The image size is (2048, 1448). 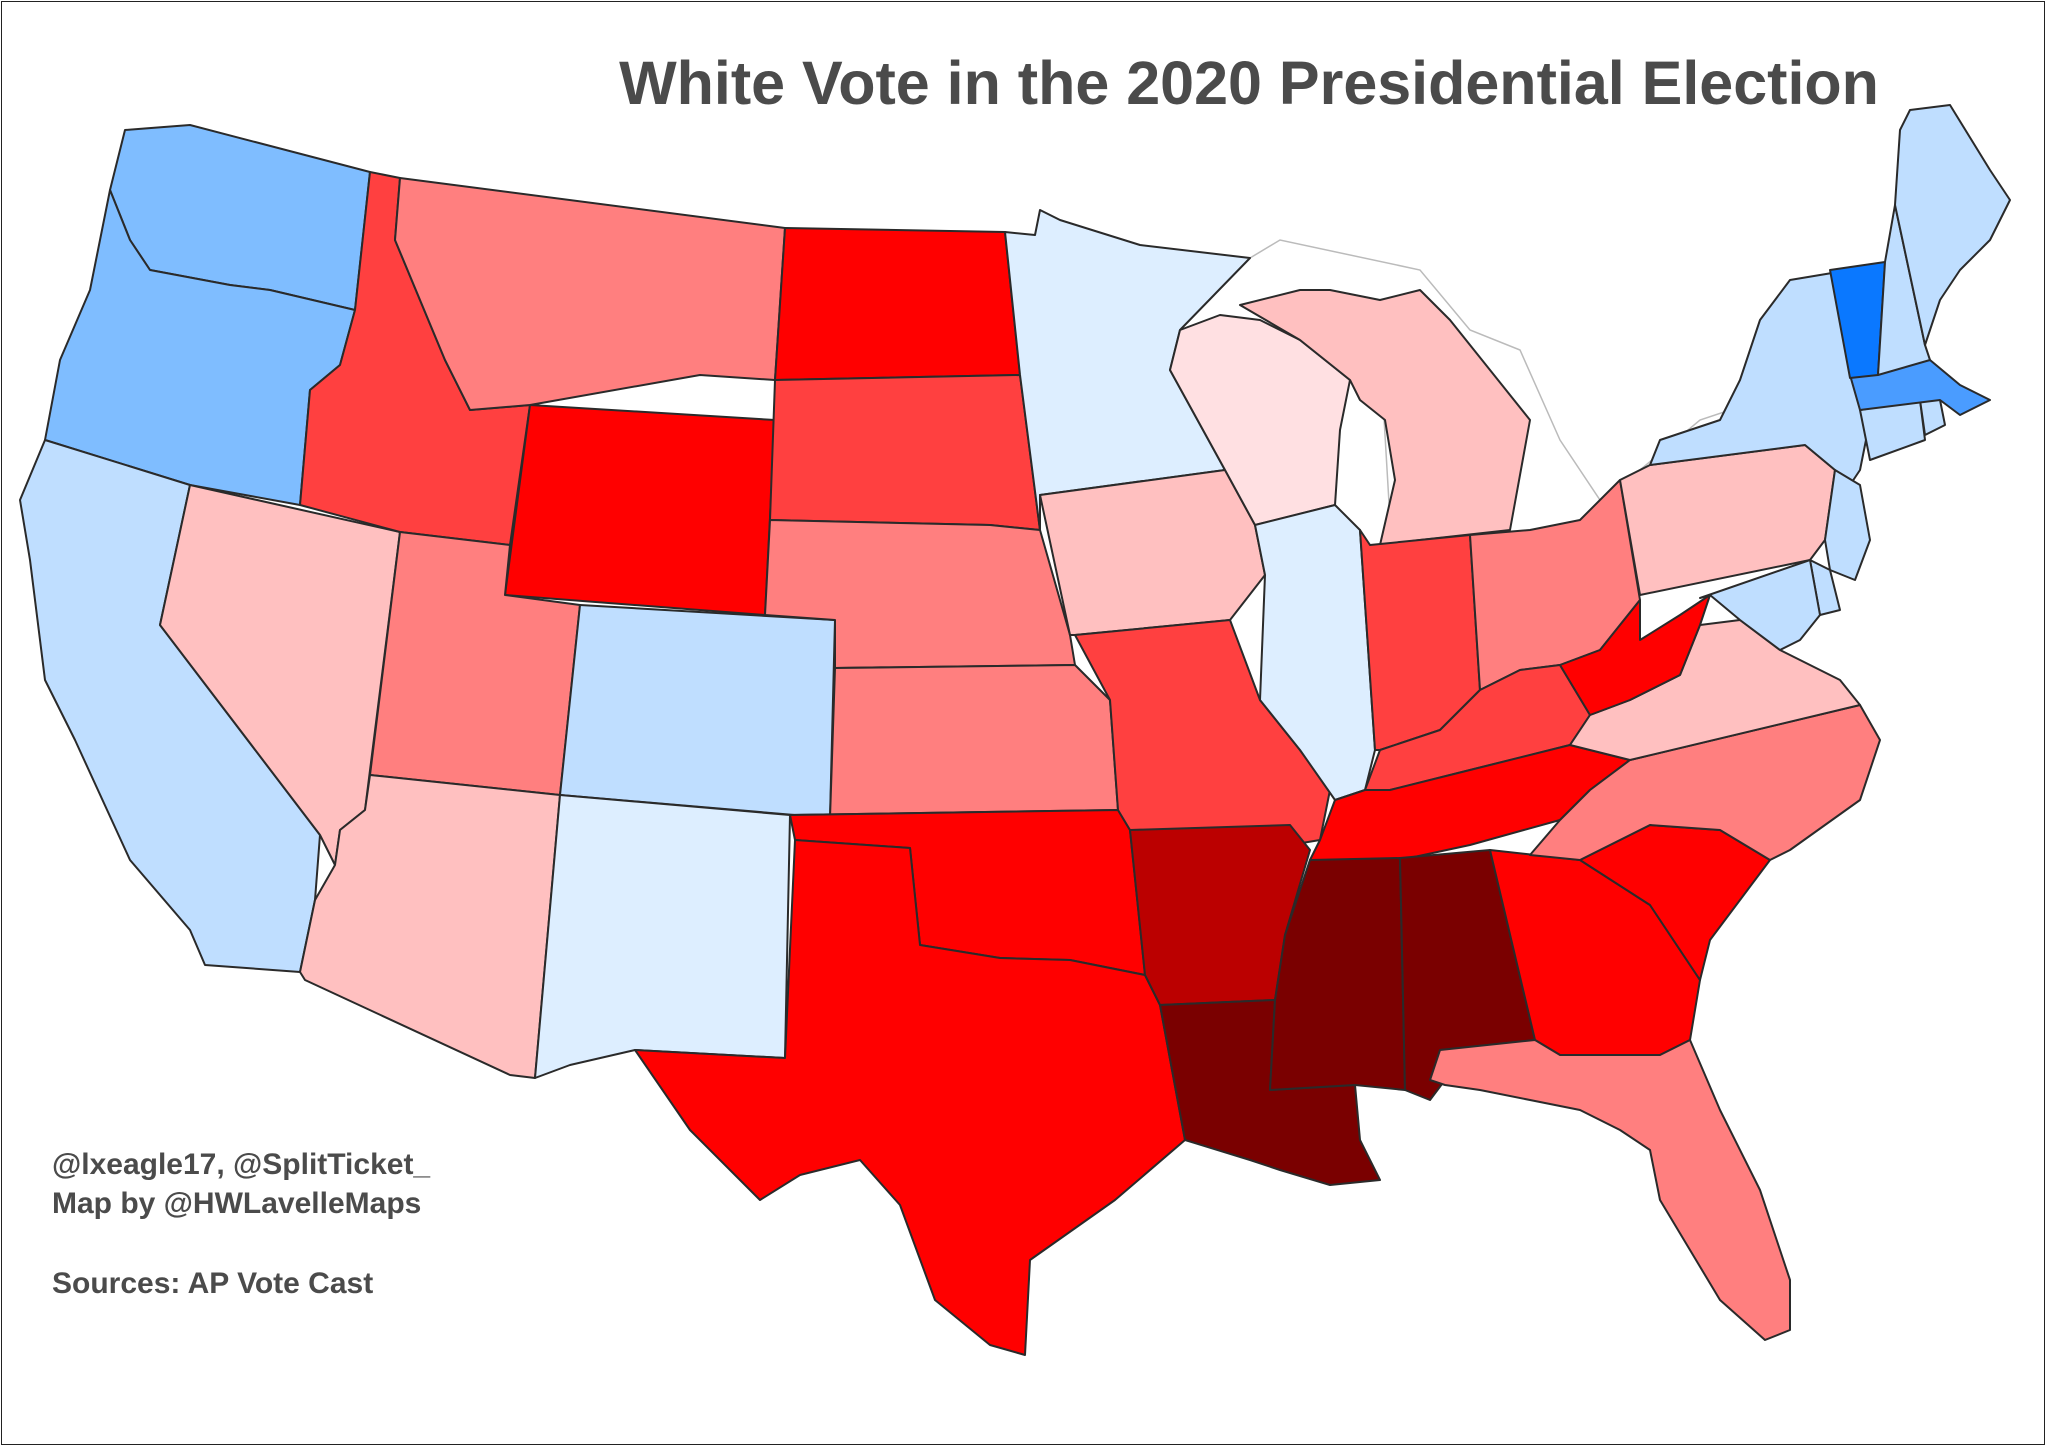 I want to click on state-maryland, so click(x=1760, y=605).